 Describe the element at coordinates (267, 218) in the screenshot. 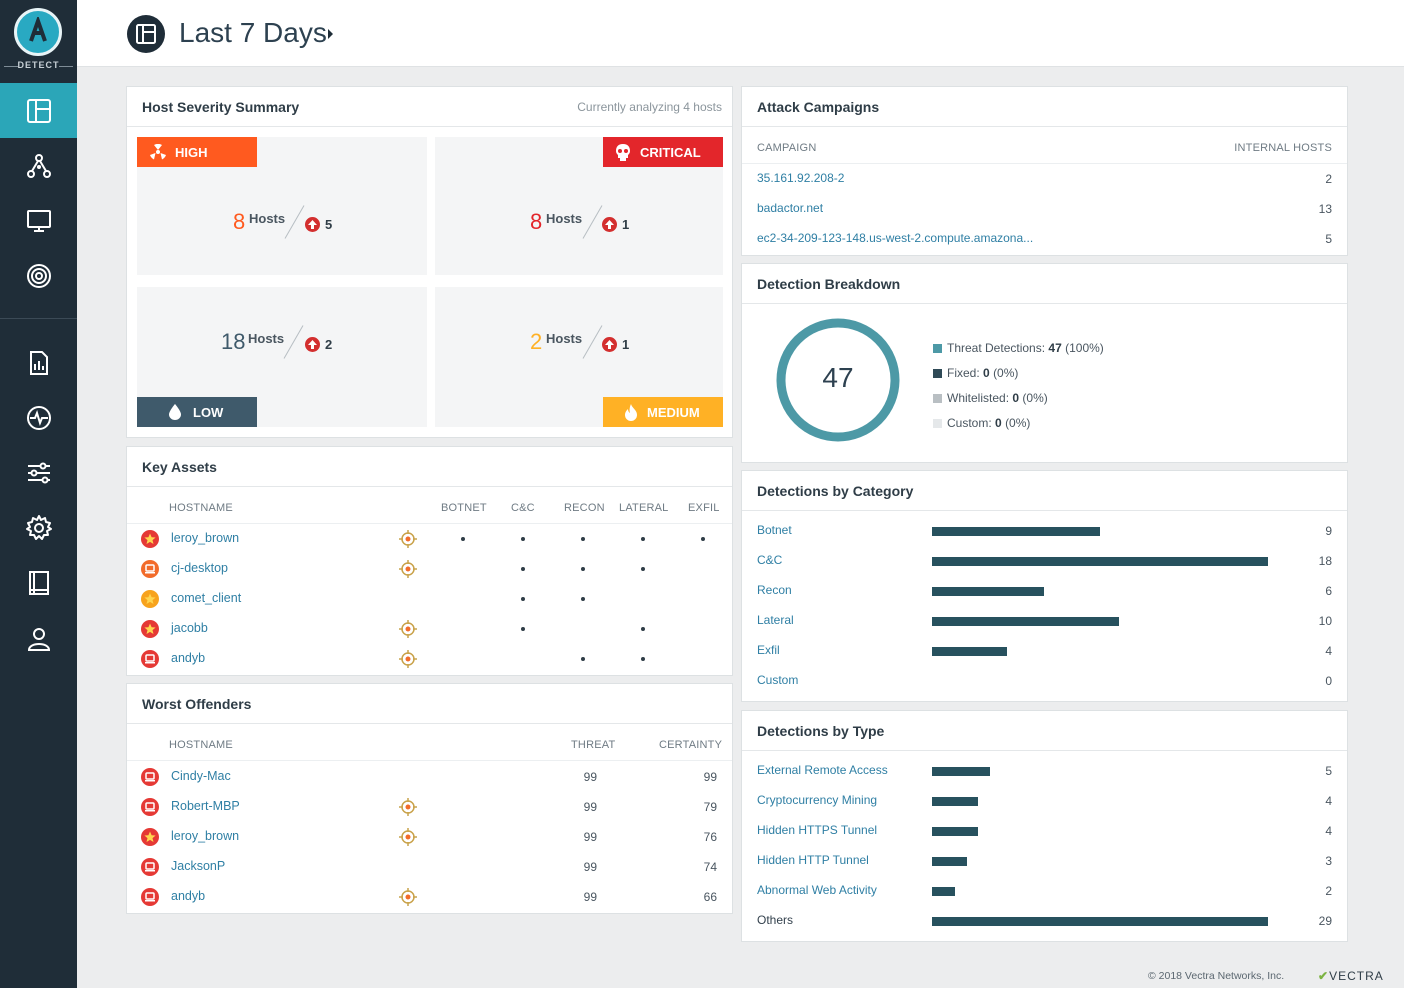

I see `severity-high-hosts-label: Hosts` at that location.